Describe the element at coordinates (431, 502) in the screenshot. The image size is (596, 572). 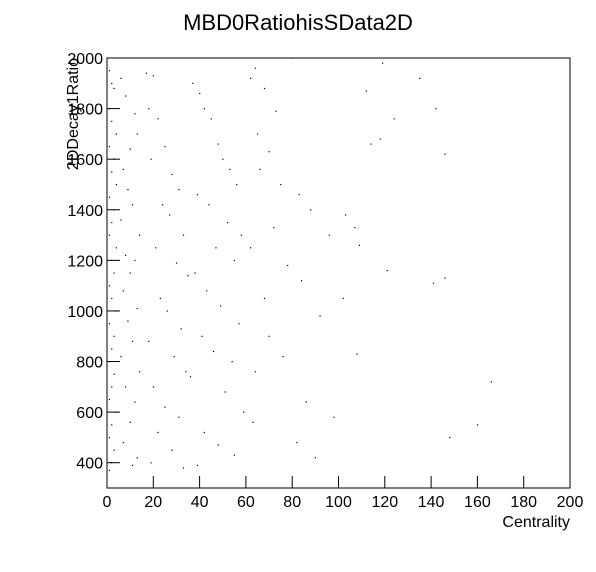
I see `x-tick-label: 140` at that location.